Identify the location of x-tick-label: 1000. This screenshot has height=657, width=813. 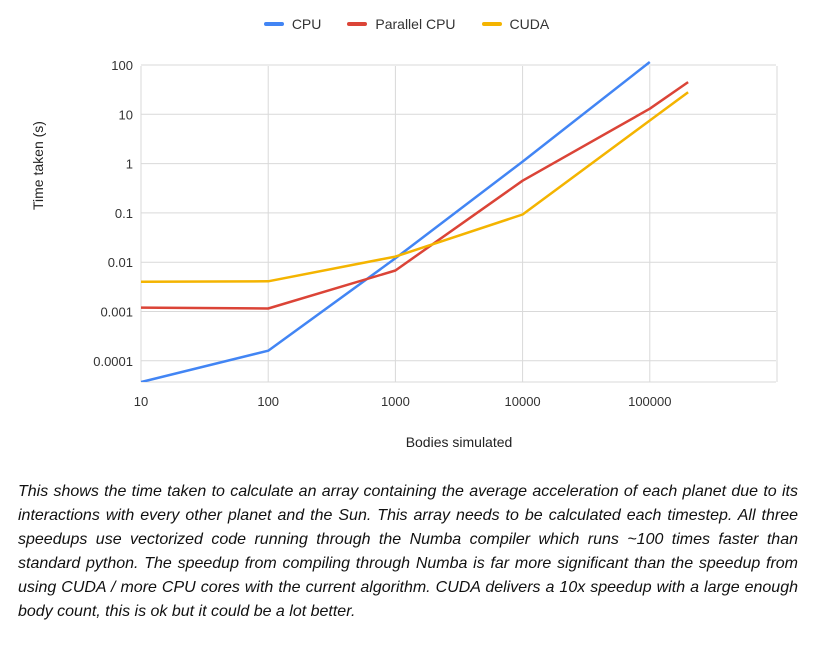
(395, 401).